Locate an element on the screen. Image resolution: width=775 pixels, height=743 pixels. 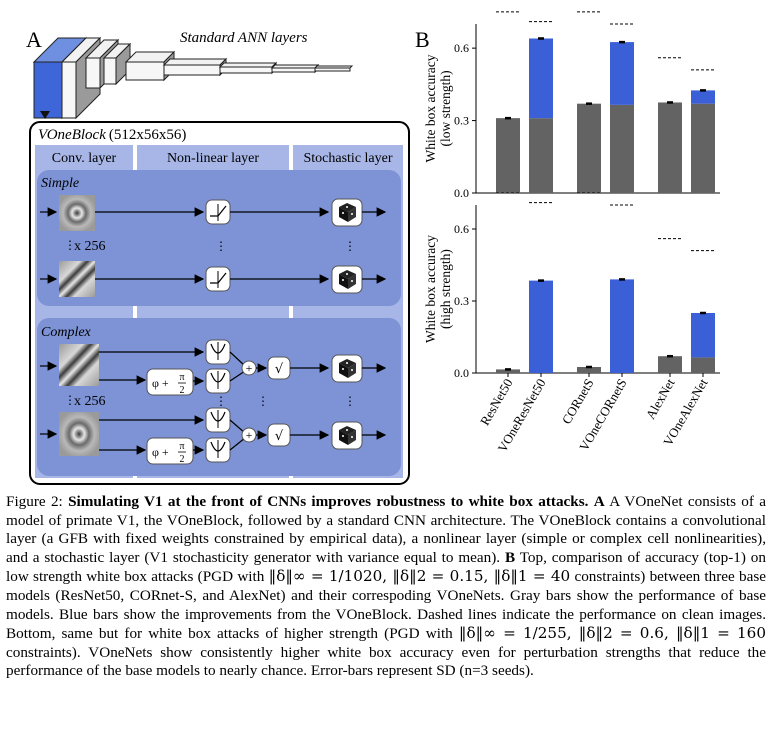
col-header-stochastic: Stochastic layer is located at coordinates (347, 158).